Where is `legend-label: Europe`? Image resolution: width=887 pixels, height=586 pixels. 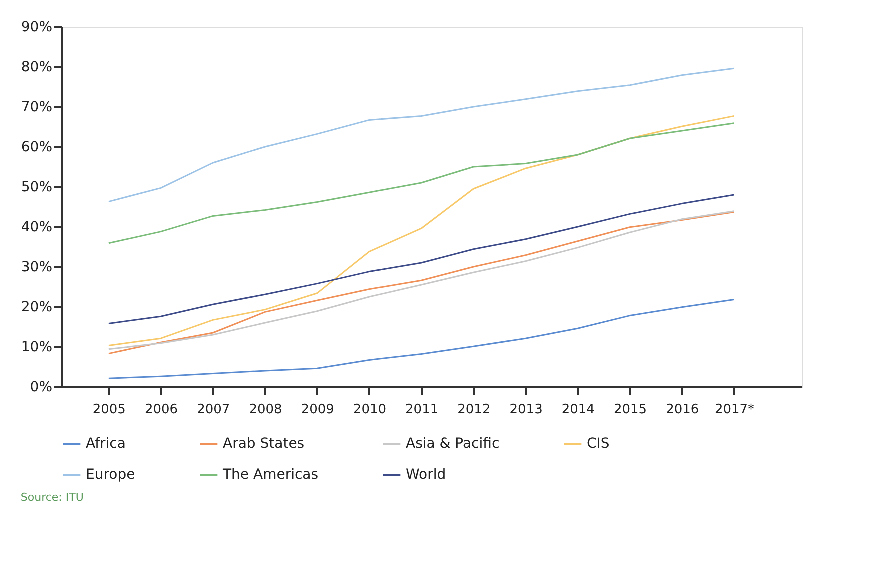 legend-label: Europe is located at coordinates (111, 475).